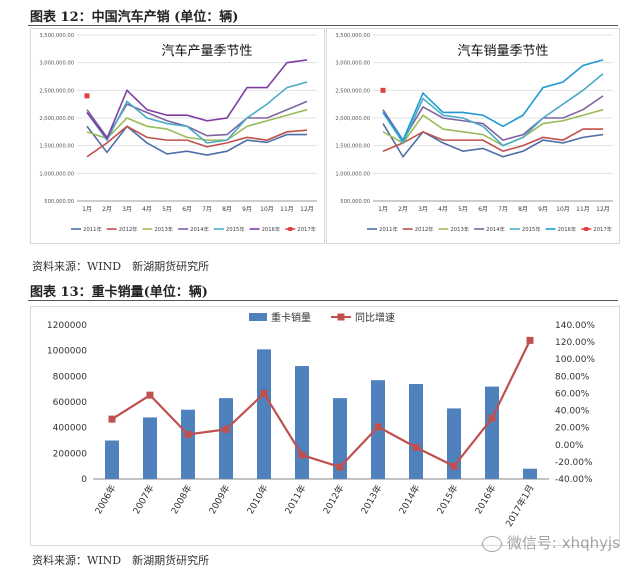  What do you see at coordinates (569, 446) in the screenshot?
I see `y2-tick-label: 0.00%` at bounding box center [569, 446].